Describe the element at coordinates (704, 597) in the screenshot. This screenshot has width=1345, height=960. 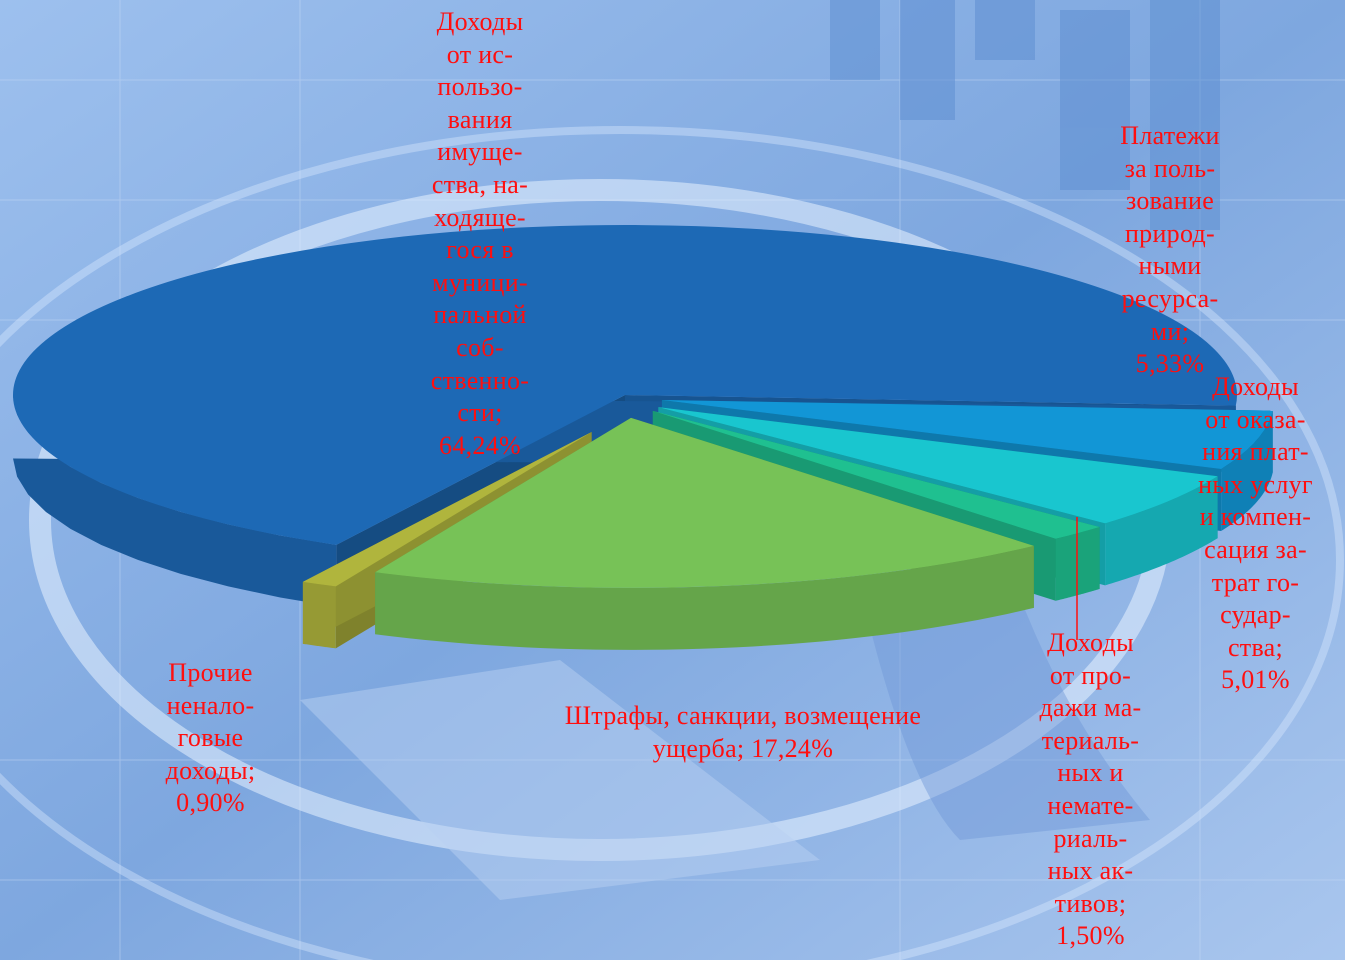
I see `slice-side-fines` at that location.